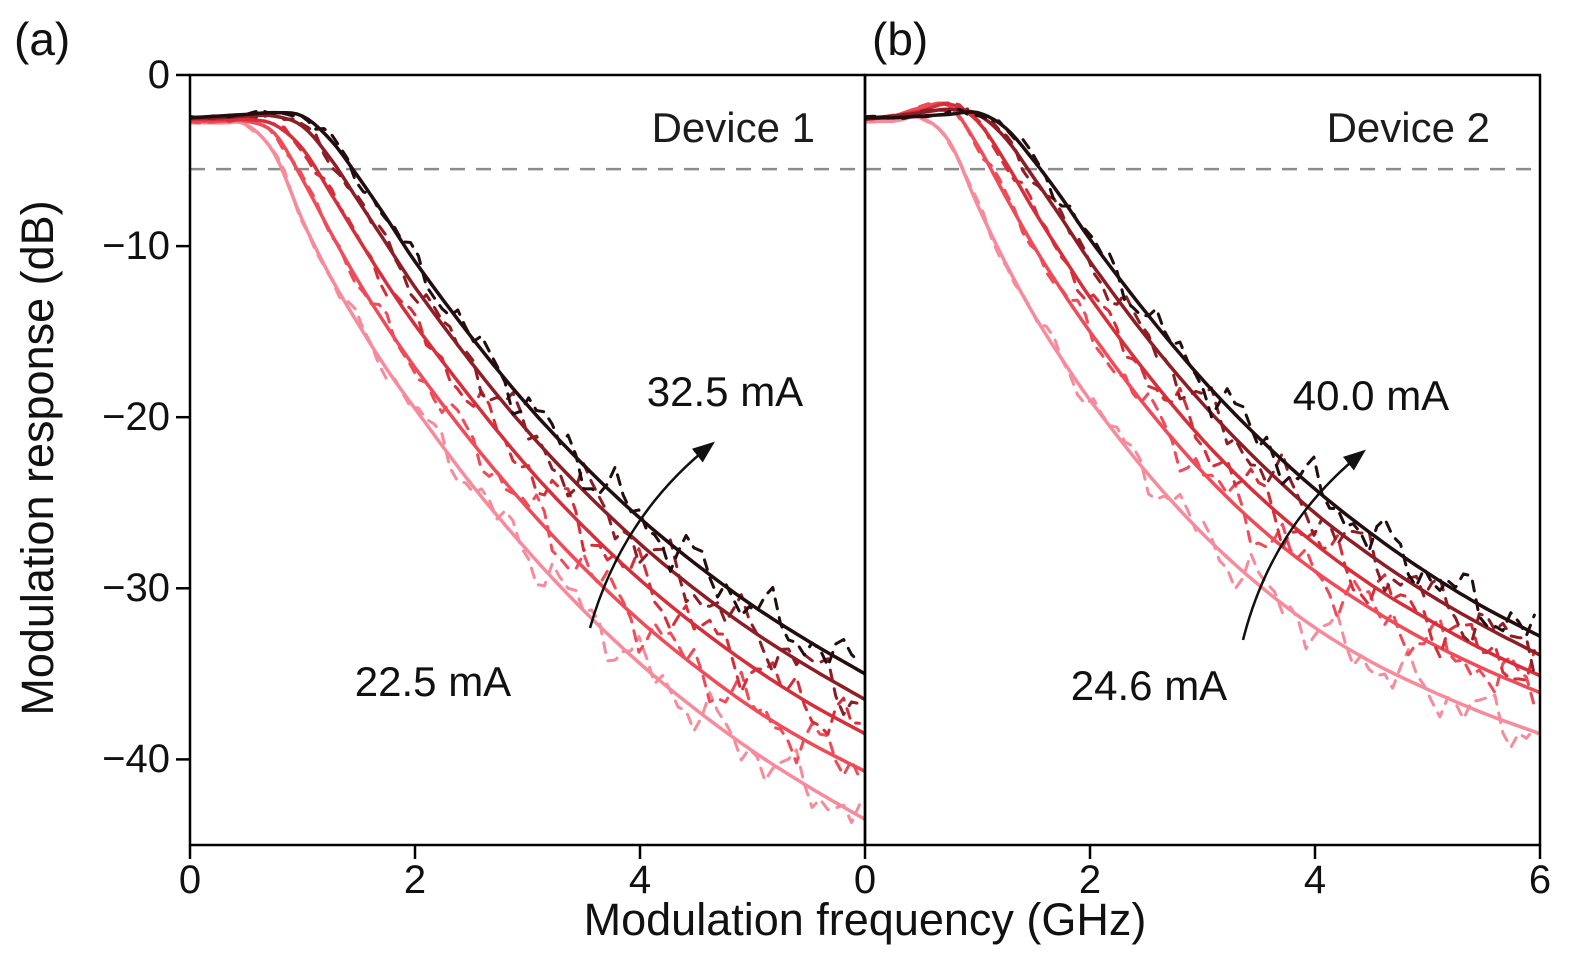  Describe the element at coordinates (136, 588) in the screenshot. I see `y-tick-label: −30` at that location.